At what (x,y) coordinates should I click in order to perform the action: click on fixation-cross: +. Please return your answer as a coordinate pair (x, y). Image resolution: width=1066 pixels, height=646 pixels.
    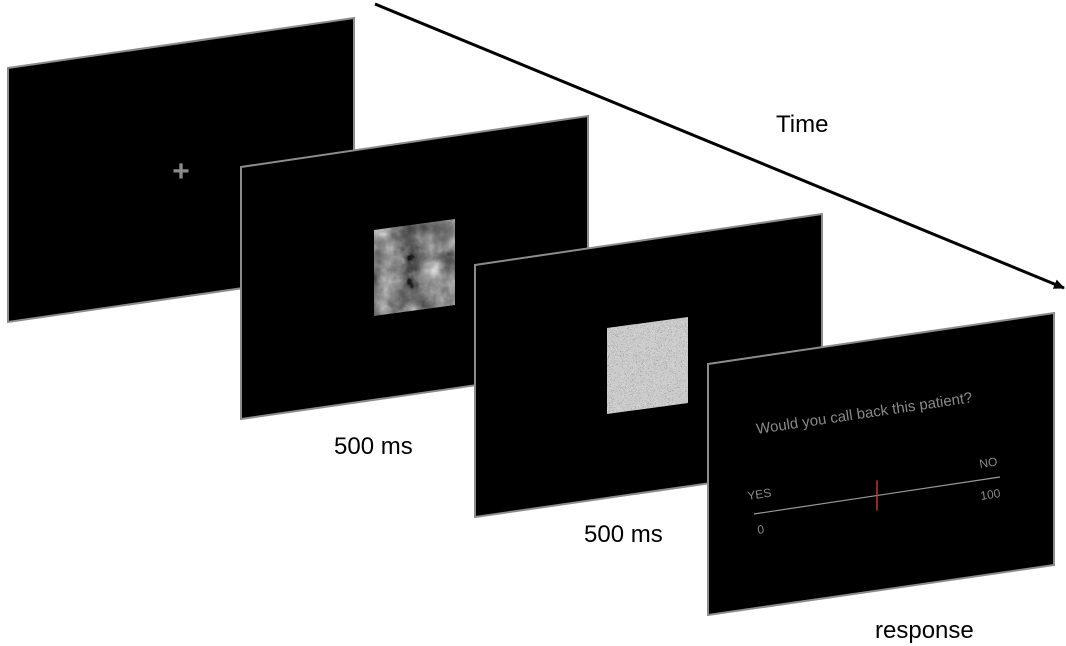
    Looking at the image, I should click on (181, 171).